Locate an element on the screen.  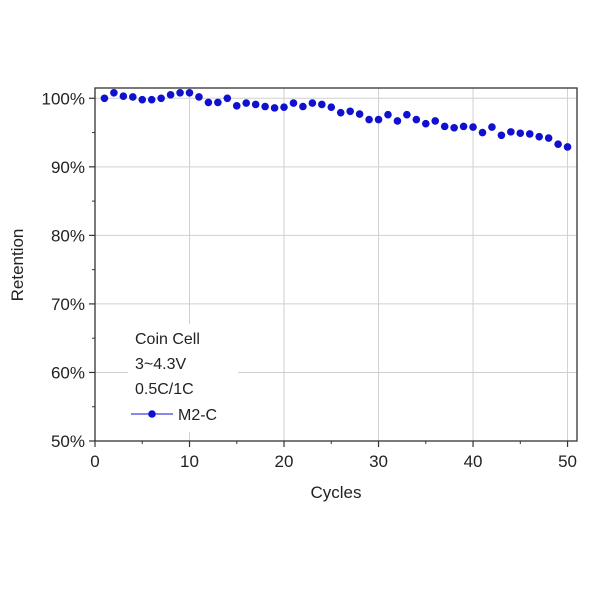
y-tick-label: 100% is located at coordinates (63, 98).